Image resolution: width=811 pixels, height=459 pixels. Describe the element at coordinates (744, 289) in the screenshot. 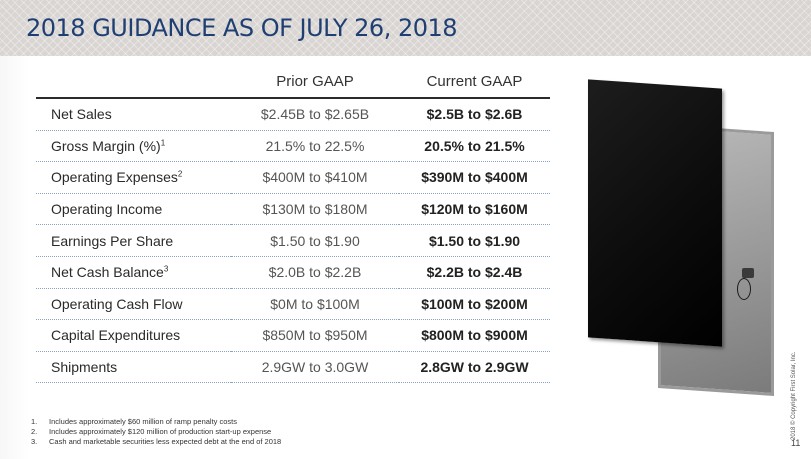

I see `cable-icon` at that location.